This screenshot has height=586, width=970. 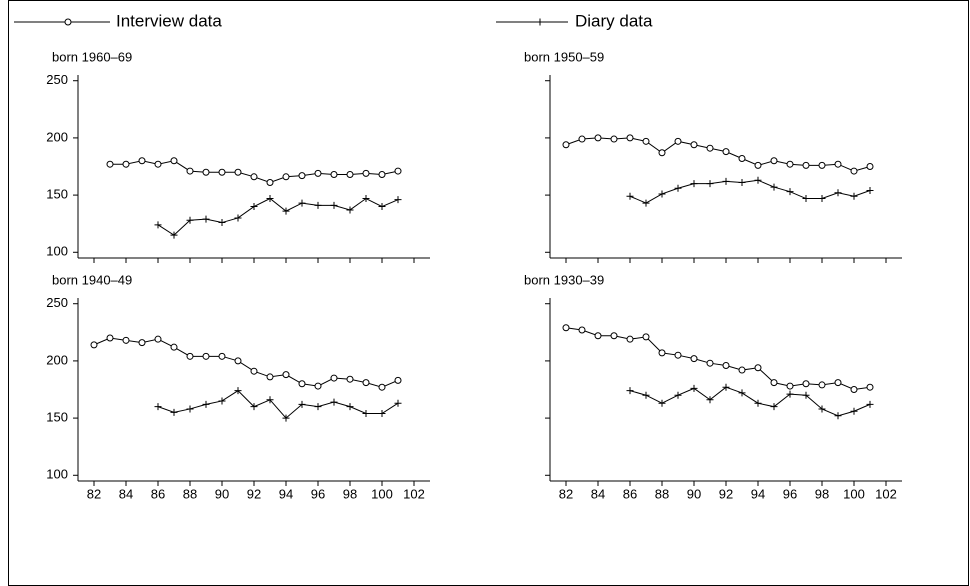 What do you see at coordinates (854, 493) in the screenshot?
I see `x-tick-label: 100` at bounding box center [854, 493].